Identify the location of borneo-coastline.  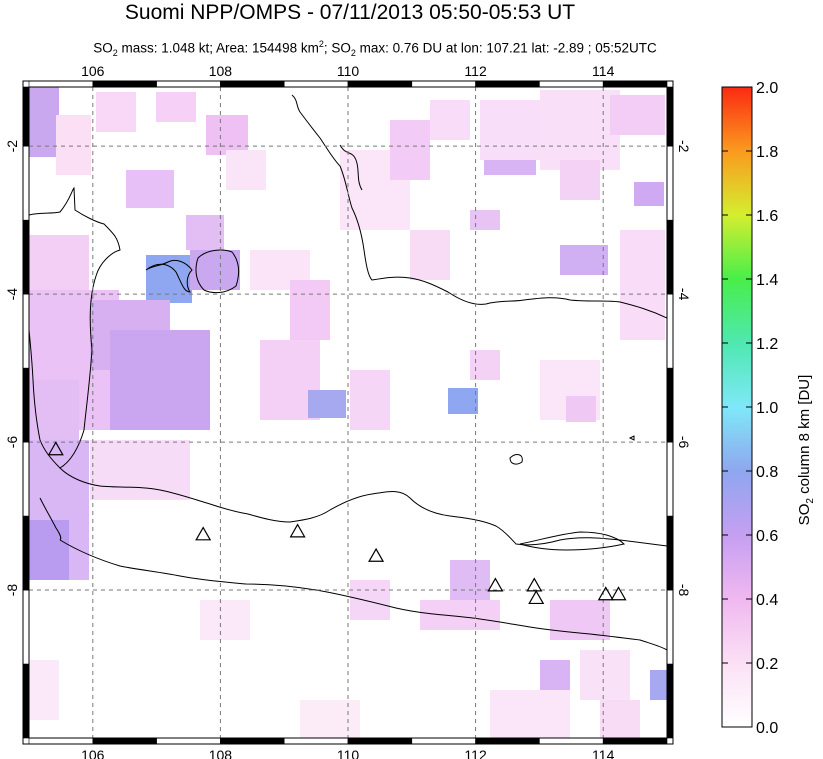
(479, 206).